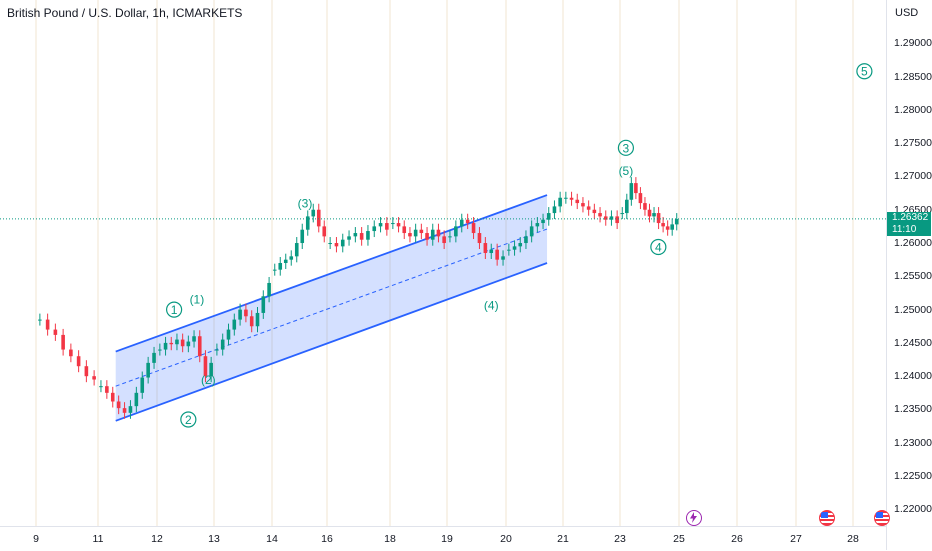  I want to click on price-axis, so click(909, 275).